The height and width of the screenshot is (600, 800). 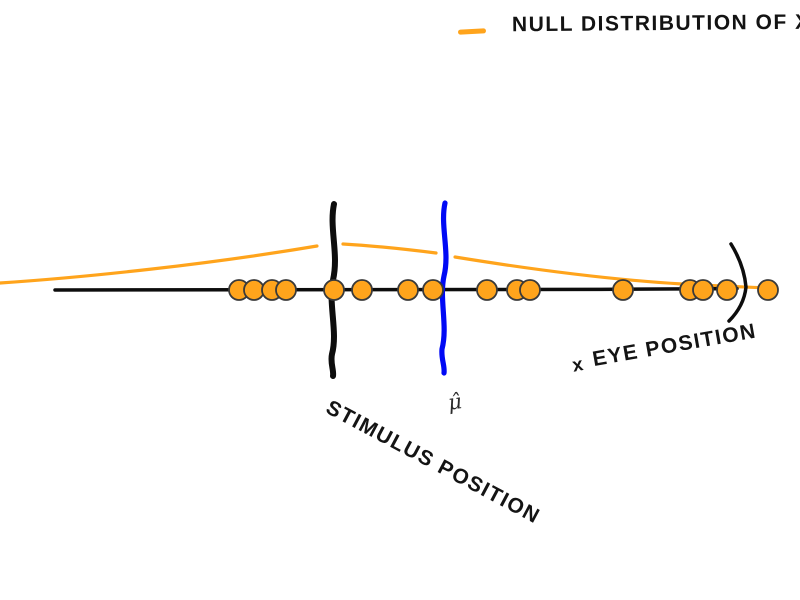 What do you see at coordinates (396, 289) in the screenshot?
I see `eye-position-axis` at bounding box center [396, 289].